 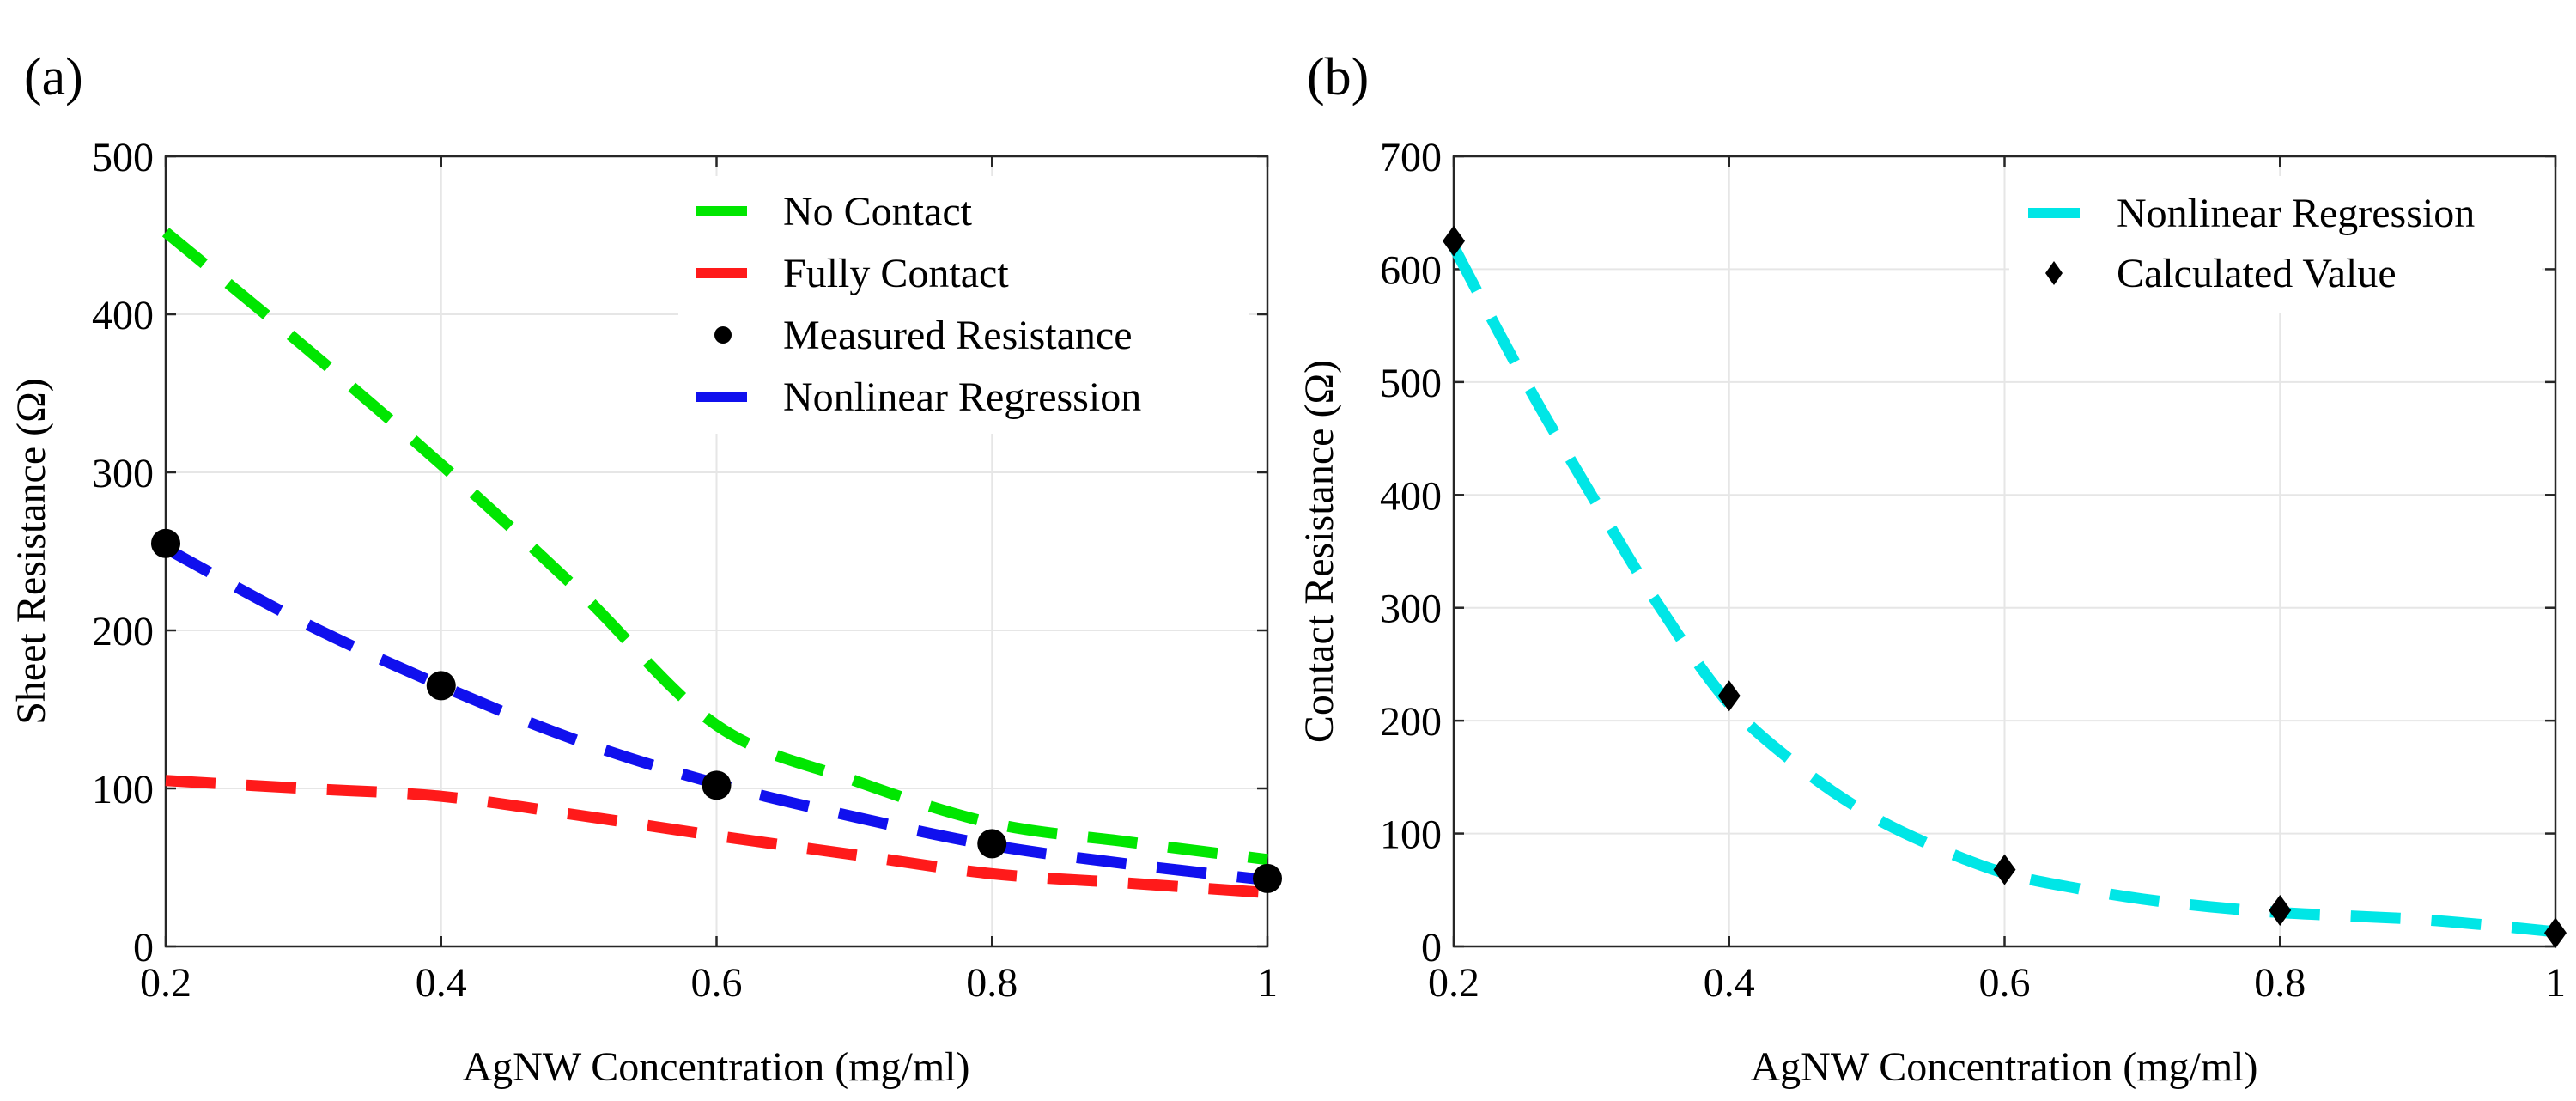 I want to click on y-tick-label-b: 500, so click(x=1411, y=383).